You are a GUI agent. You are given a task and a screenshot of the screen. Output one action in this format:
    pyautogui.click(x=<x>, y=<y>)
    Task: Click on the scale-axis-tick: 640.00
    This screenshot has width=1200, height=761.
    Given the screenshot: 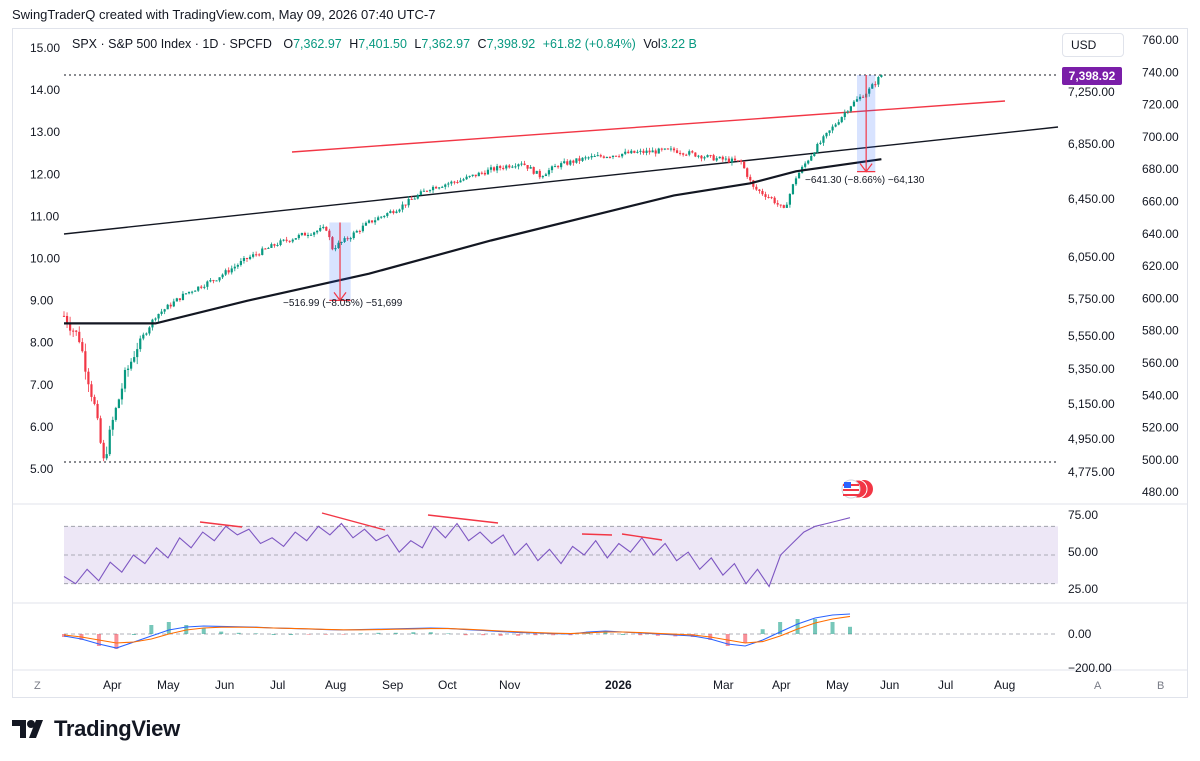 What is the action you would take?
    pyautogui.click(x=1160, y=234)
    